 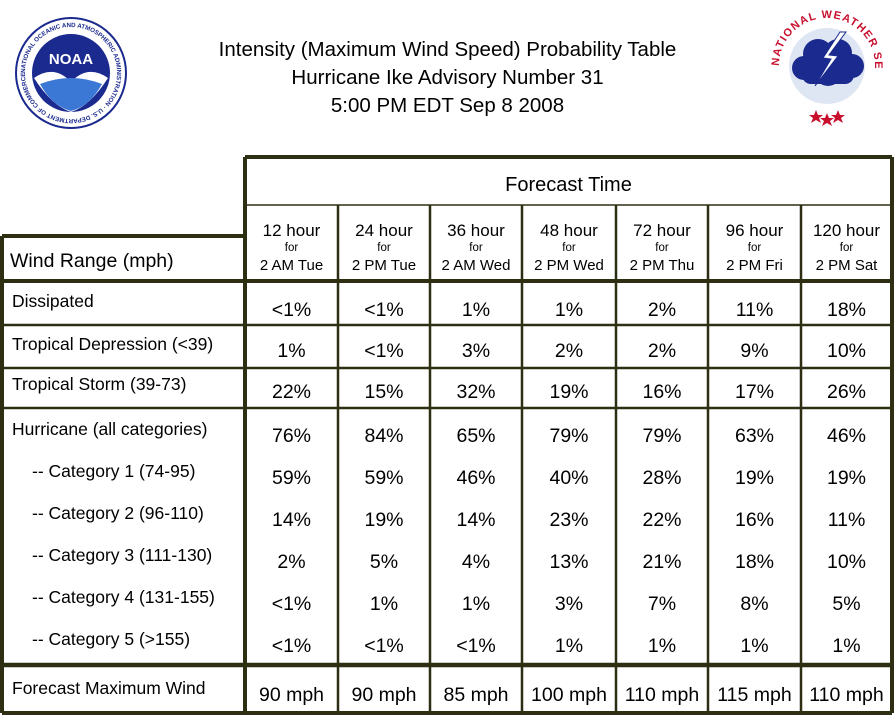 I want to click on probability-value: 7%, so click(x=662, y=604).